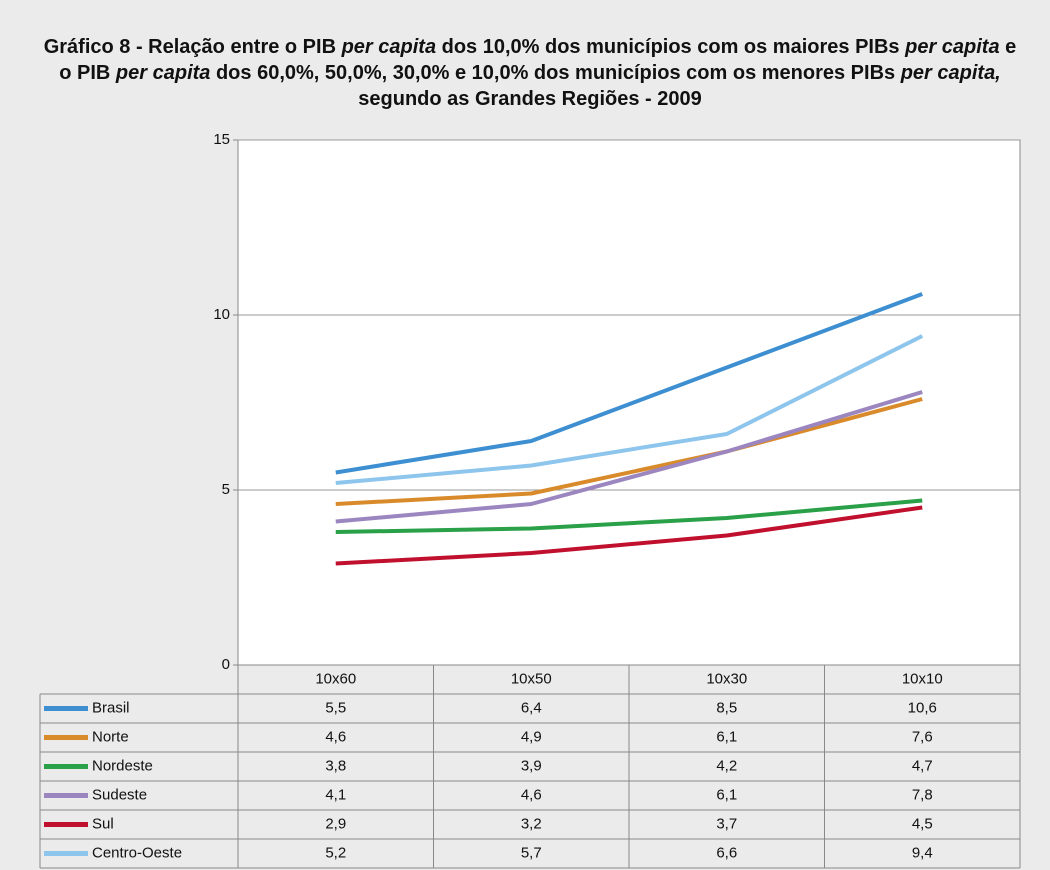 The image size is (1050, 870). Describe the element at coordinates (122, 765) in the screenshot. I see `legend-label: Nordeste` at that location.